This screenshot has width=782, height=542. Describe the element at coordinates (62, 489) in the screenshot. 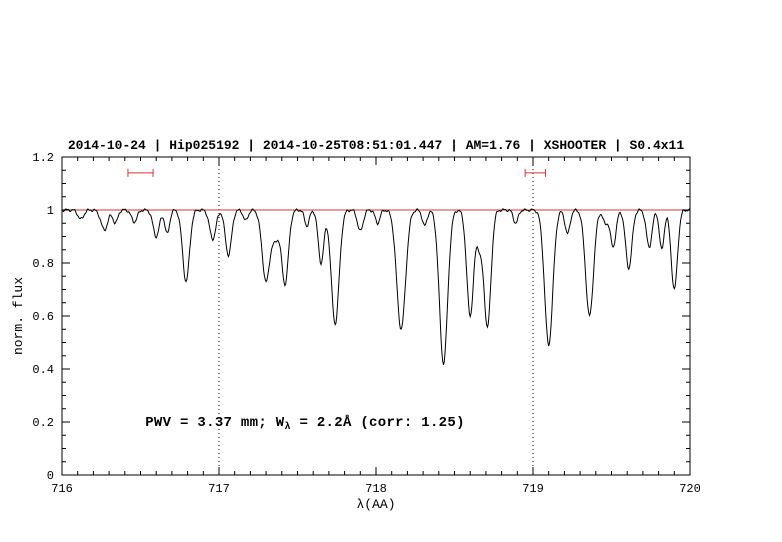

I see `x-tick-label: 716` at that location.